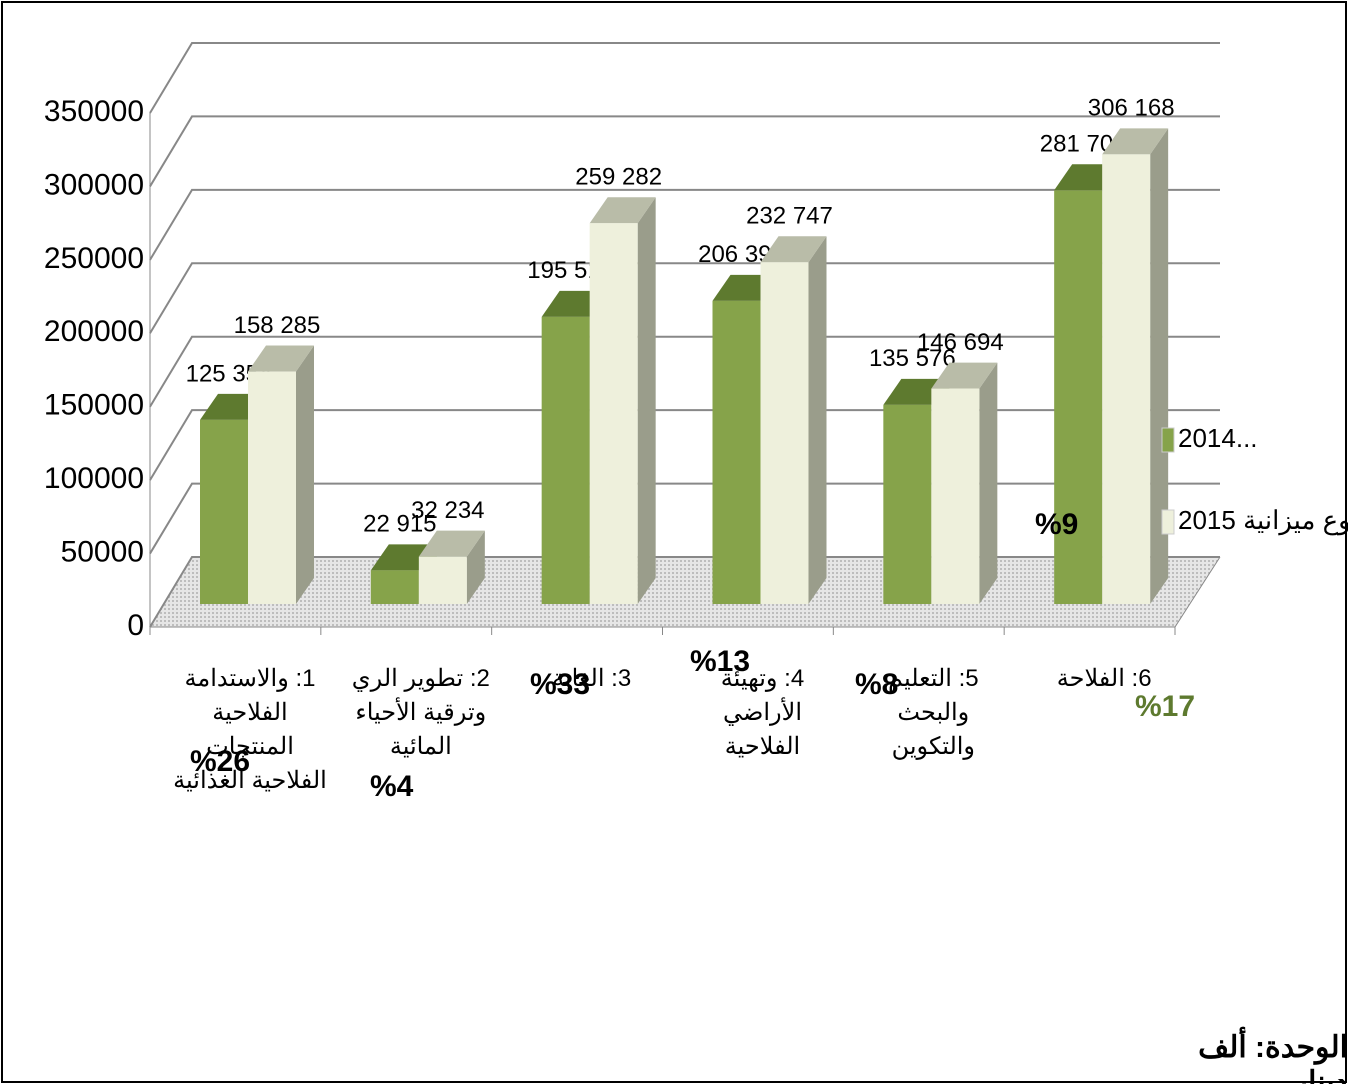  Describe the element at coordinates (560, 684) in the screenshot. I see `annotation: %33` at that location.